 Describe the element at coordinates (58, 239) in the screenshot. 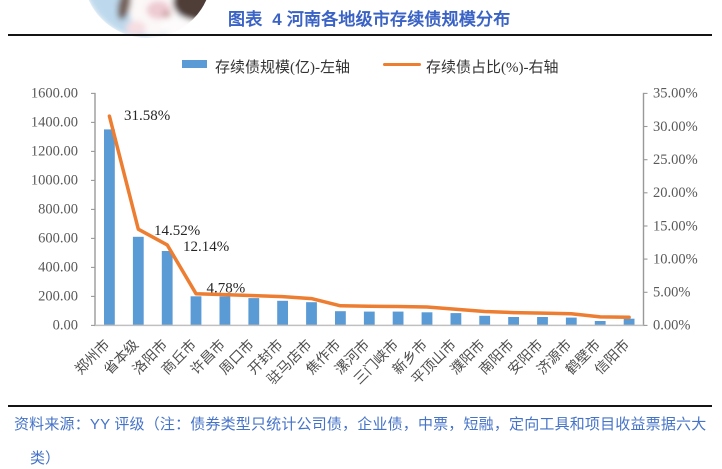

I see `svg-text: 600.00` at that location.